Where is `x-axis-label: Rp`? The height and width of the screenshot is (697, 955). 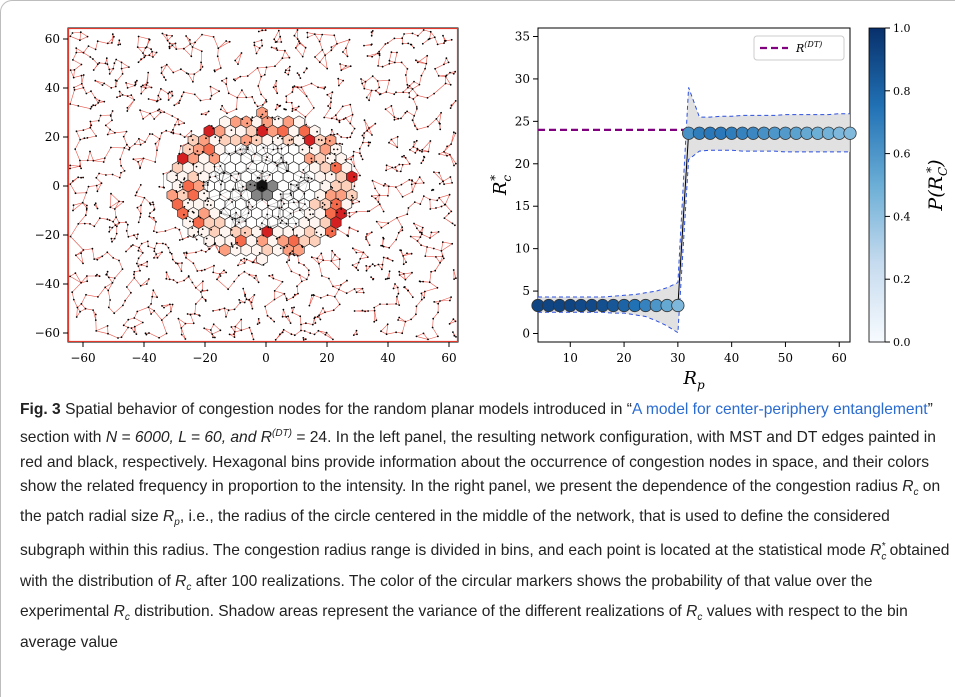 x-axis-label: Rp is located at coordinates (693, 380).